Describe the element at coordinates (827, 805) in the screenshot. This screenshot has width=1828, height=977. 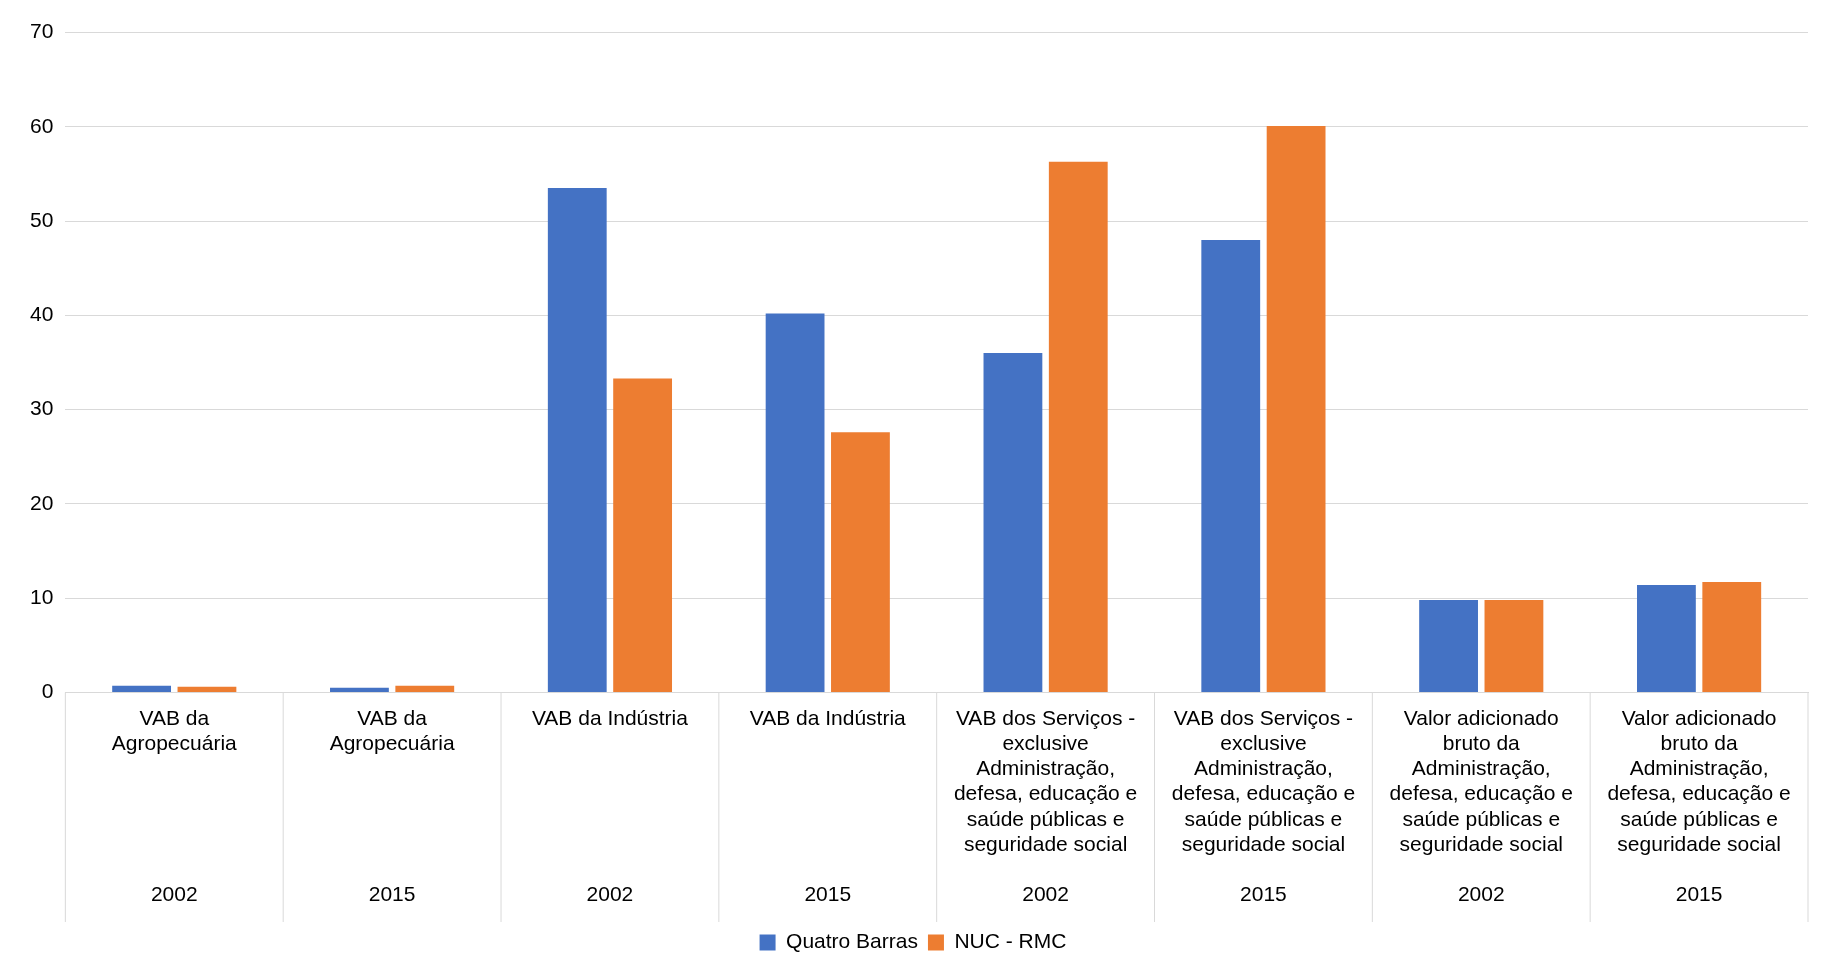
I see `category-label: VAB da Indústria 2015` at that location.